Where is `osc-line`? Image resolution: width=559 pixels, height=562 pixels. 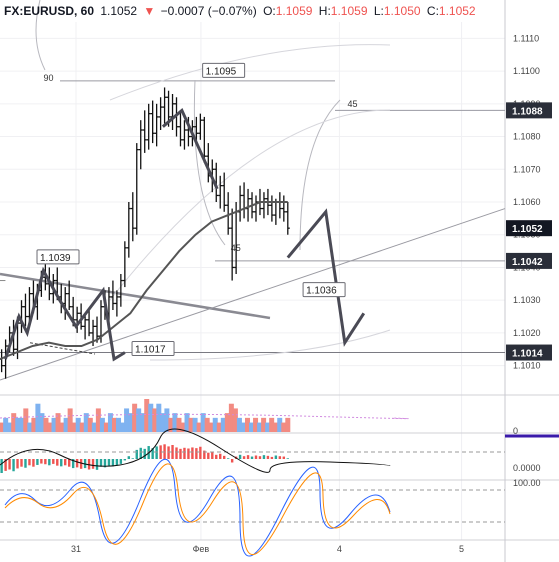
osc-line is located at coordinates (195, 450).